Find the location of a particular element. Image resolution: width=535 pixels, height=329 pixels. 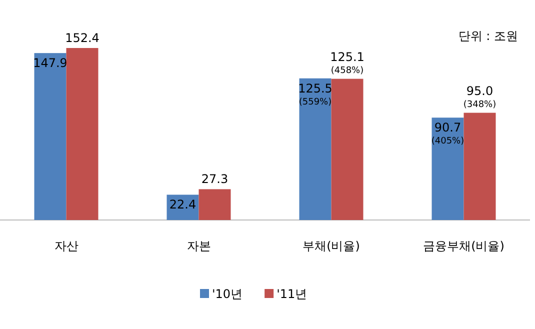

data-label: 27.3 is located at coordinates (214, 179).